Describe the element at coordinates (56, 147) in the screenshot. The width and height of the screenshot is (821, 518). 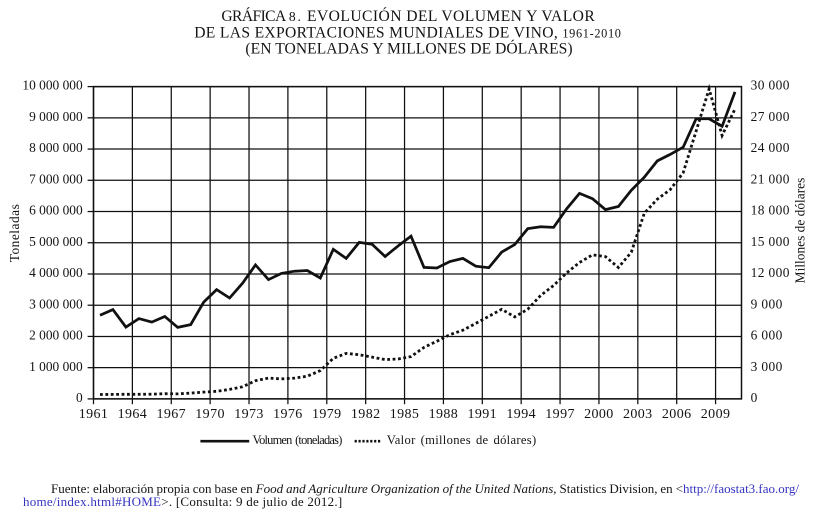
I see `svg-text: 8 000 000` at that location.